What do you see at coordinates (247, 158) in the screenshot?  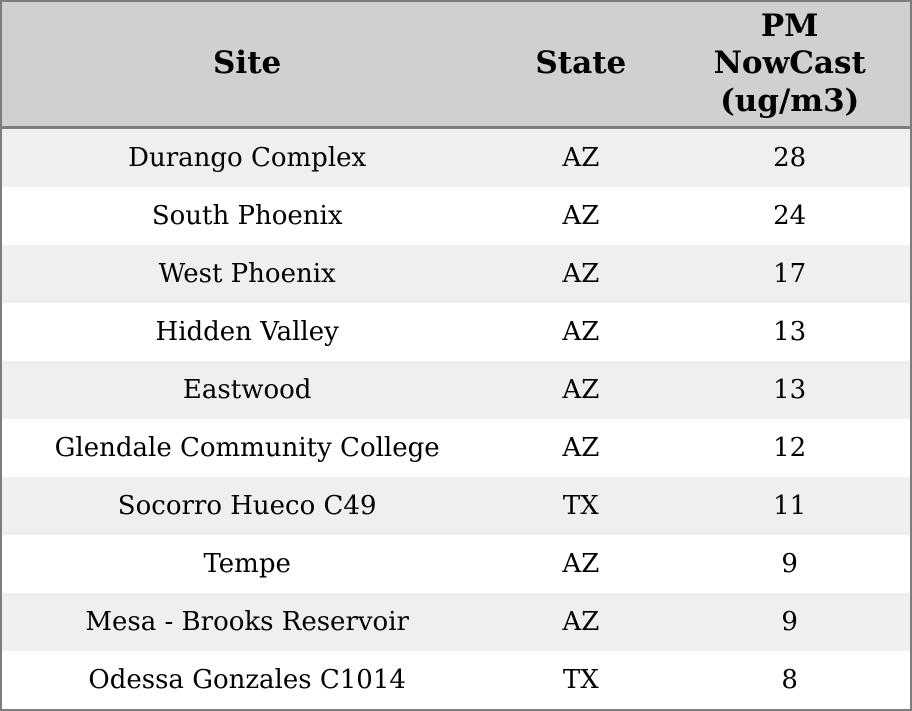 I see `cell-site: Durango Complex` at bounding box center [247, 158].